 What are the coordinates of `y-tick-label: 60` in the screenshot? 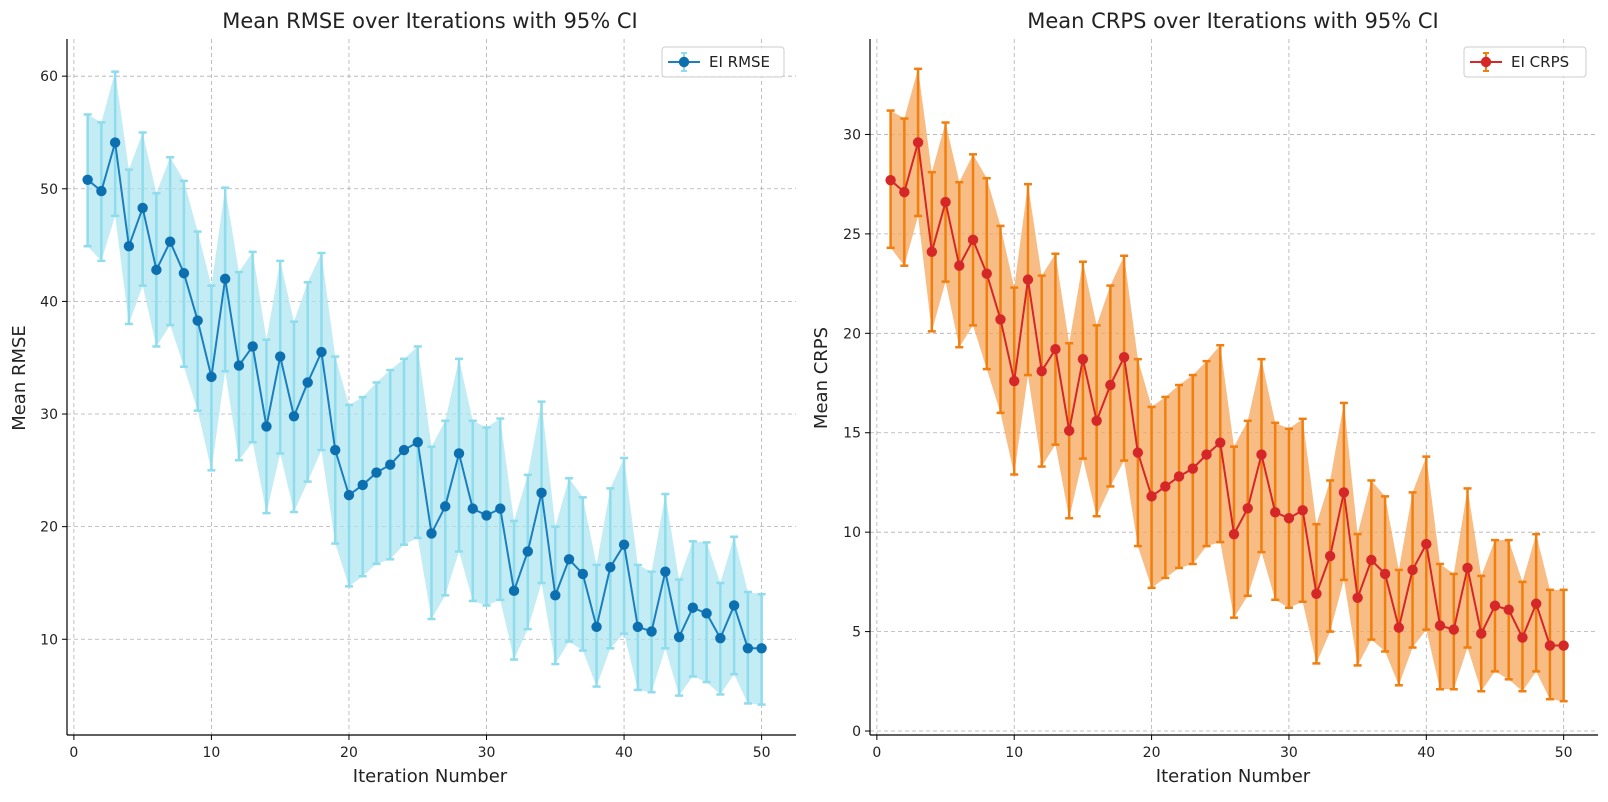 It's located at (49, 77).